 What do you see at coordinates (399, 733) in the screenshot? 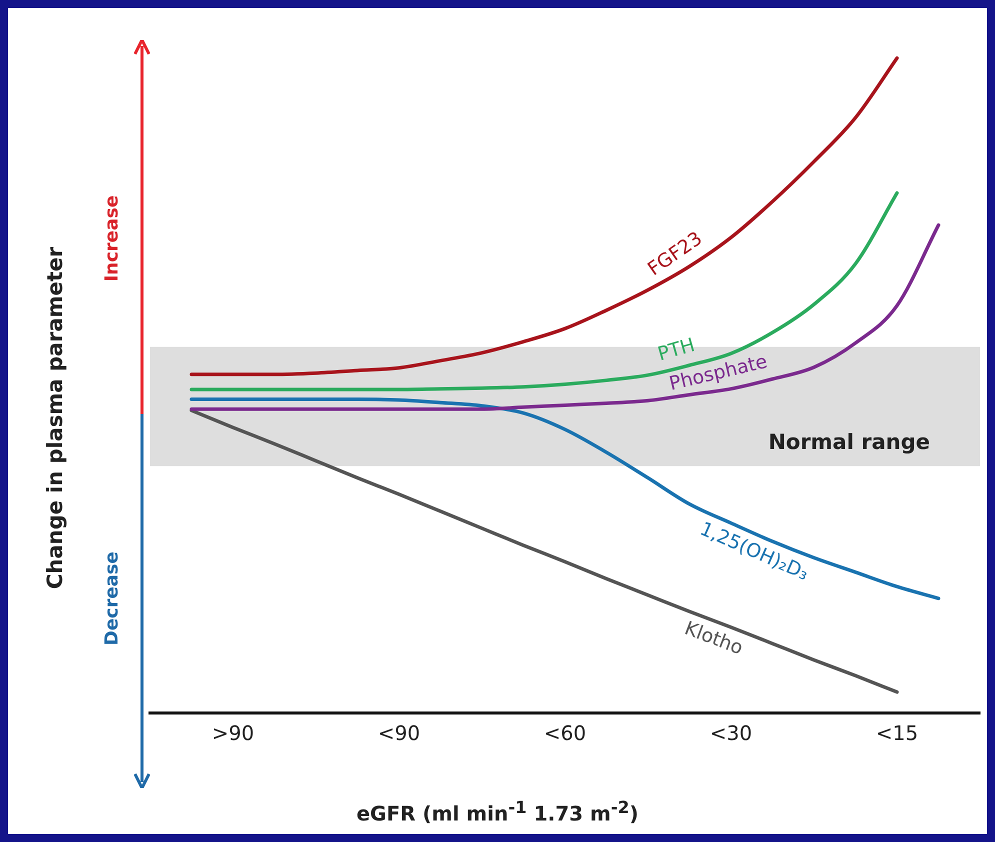
I see `x-tick-label: <90` at bounding box center [399, 733].